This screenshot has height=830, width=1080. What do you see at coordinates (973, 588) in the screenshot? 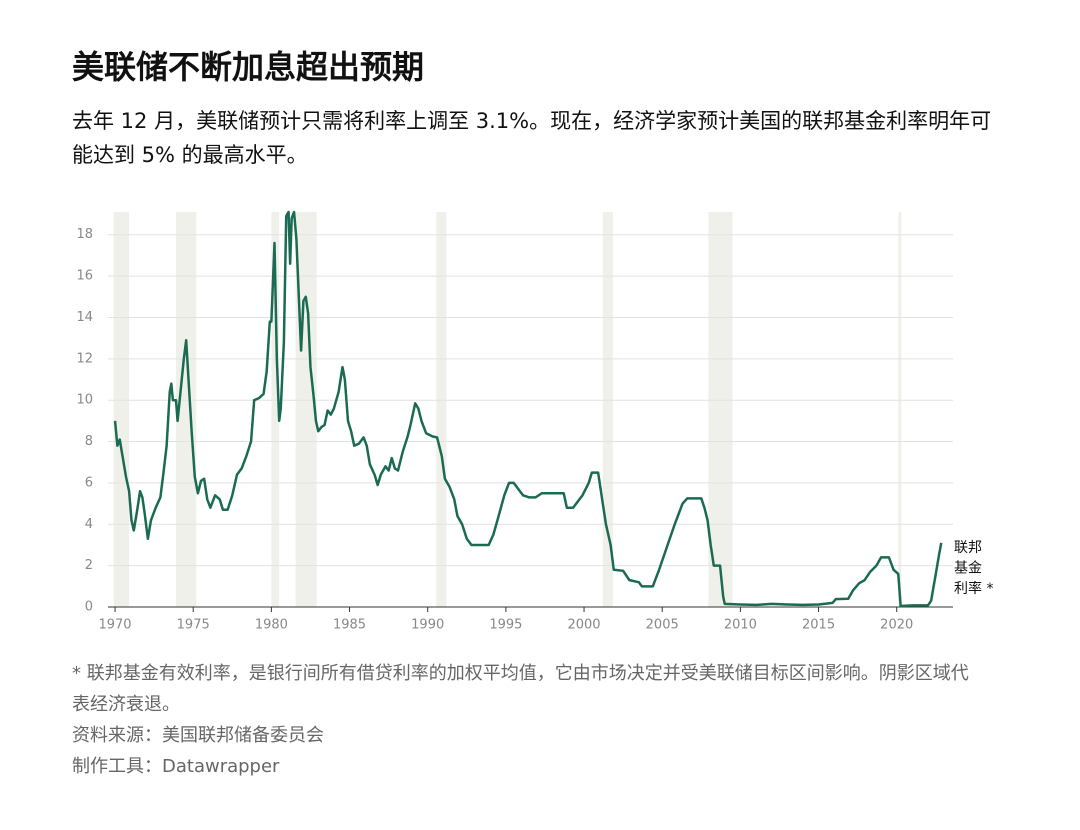
I see `series-label: 利率 *` at bounding box center [973, 588].